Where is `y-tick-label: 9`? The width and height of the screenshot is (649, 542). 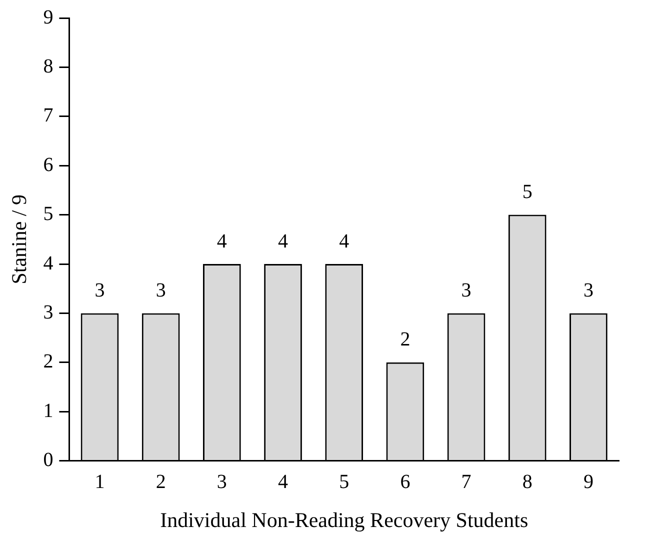 y-tick-label: 9 is located at coordinates (48, 17).